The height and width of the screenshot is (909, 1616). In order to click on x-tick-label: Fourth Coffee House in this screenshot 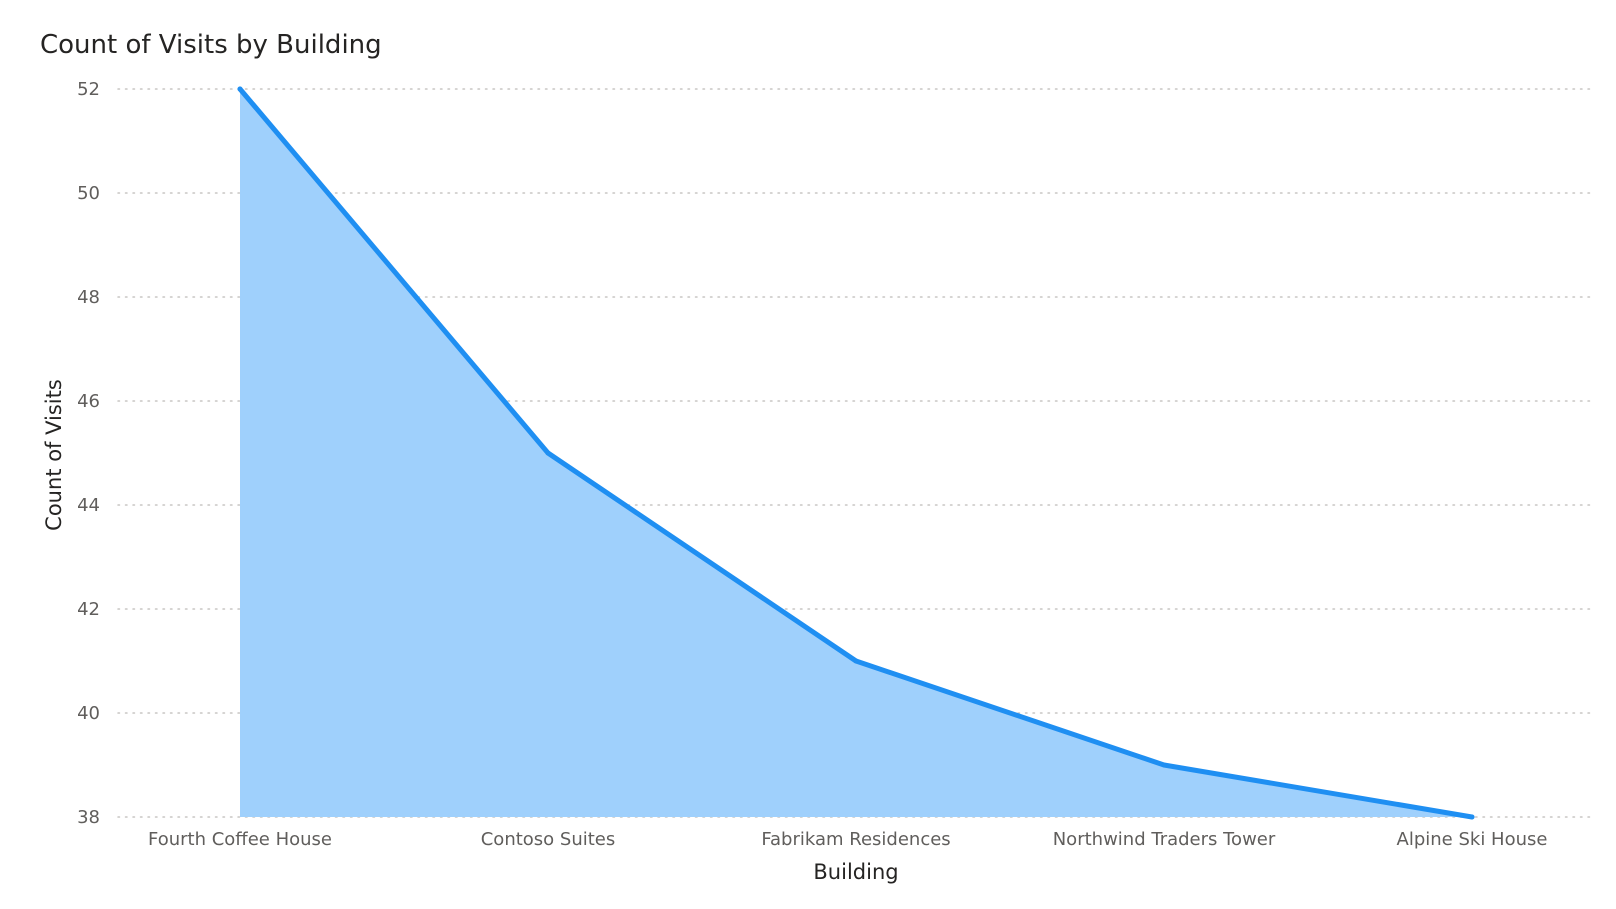, I will do `click(240, 839)`.